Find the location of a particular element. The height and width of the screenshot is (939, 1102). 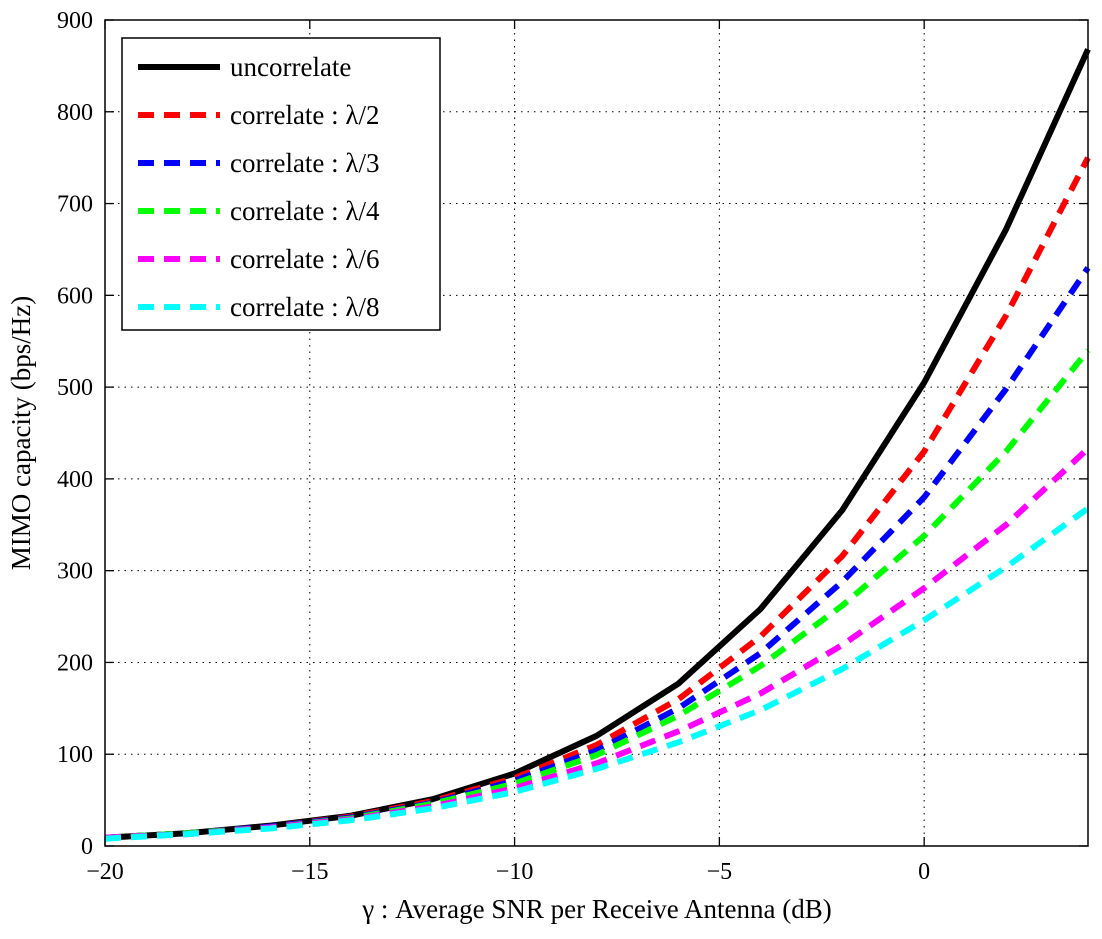

y-tick-label: 400 is located at coordinates (75, 480).